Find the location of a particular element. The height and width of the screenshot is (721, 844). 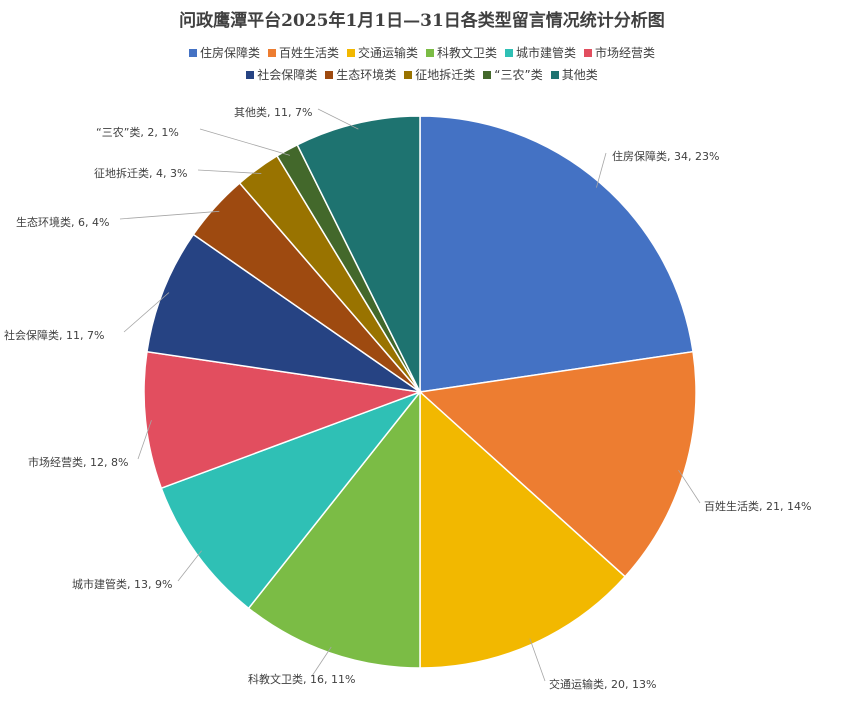

data-label: 住房保障类, 34, 23% is located at coordinates (665, 156).